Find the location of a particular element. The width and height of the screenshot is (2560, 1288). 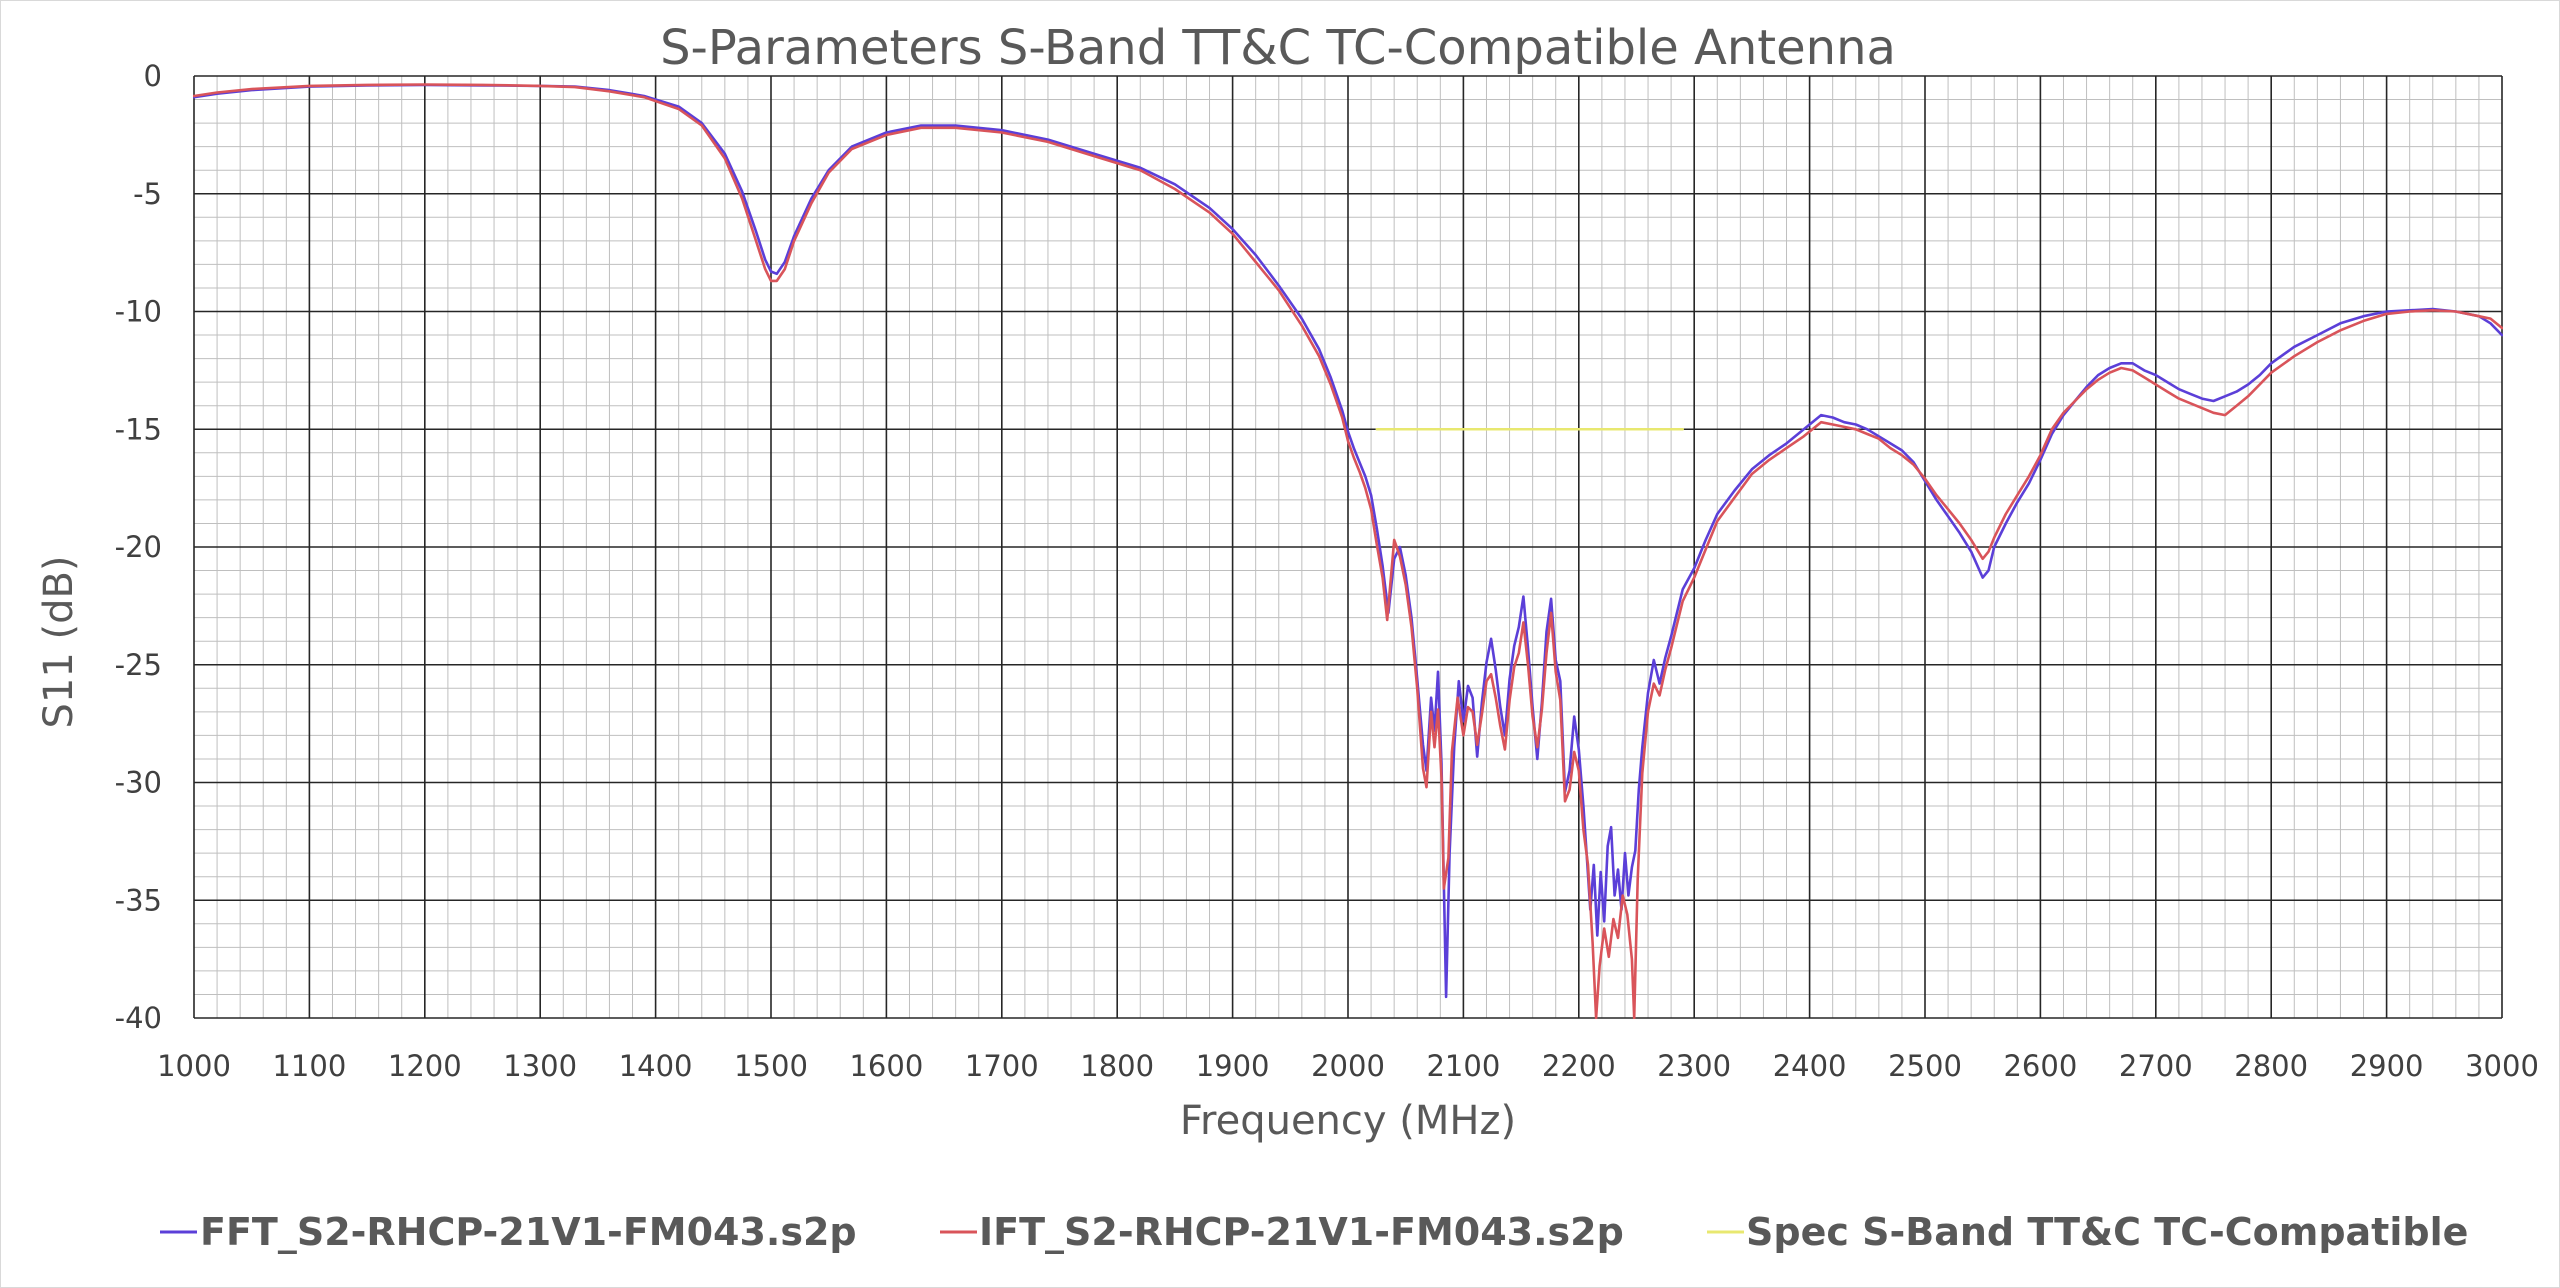

y-tick-label: -40 is located at coordinates (138, 1018).